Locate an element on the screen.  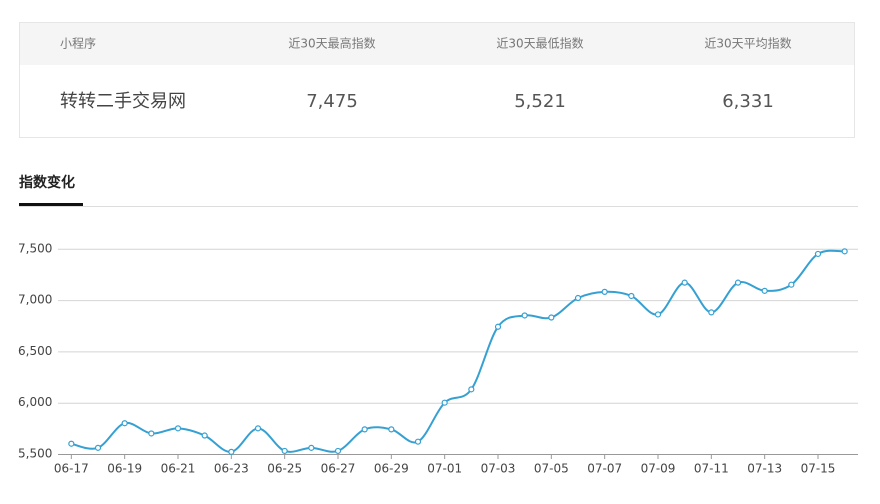
tab-title: 指数变化 is located at coordinates (47, 182).